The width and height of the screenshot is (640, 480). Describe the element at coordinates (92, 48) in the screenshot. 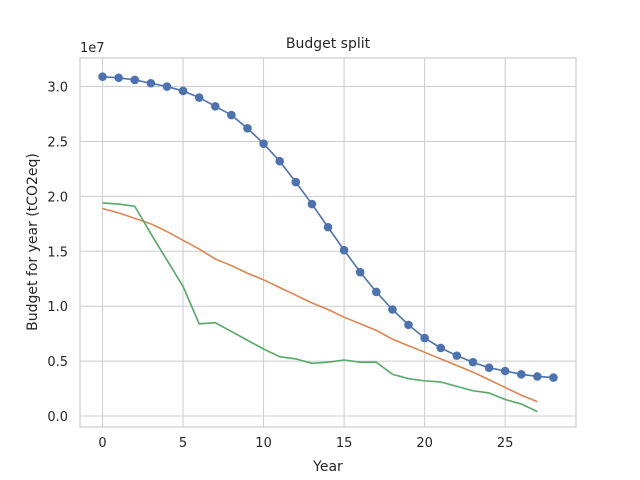

I see `y-axis-offset-label: 1e7` at that location.